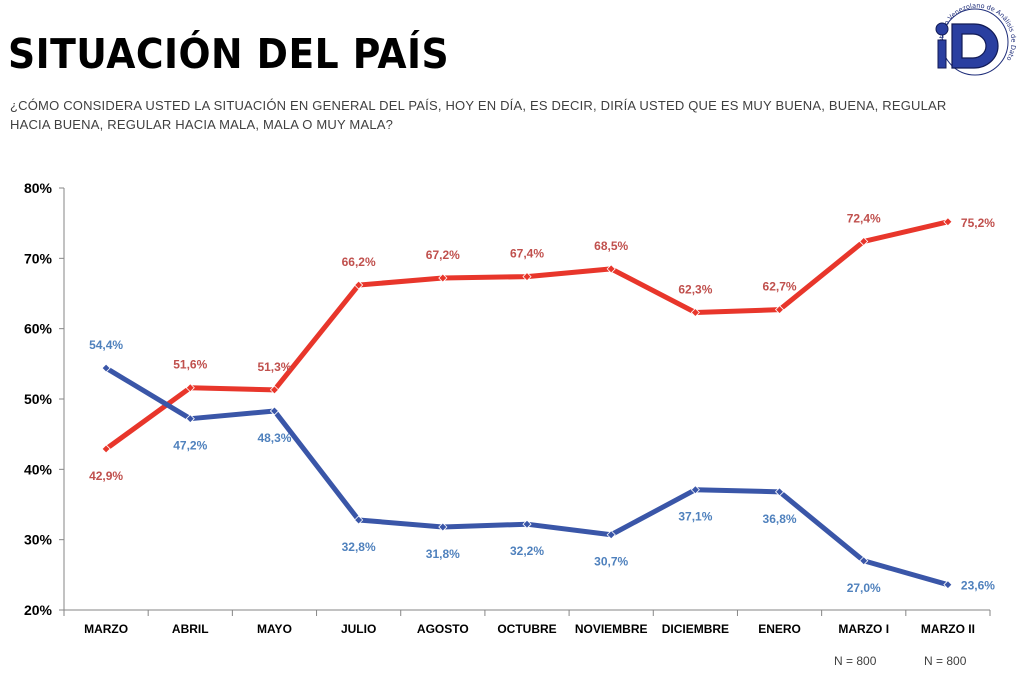 This screenshot has height=678, width=1021. I want to click on data-label-red: 51,3%, so click(274, 367).